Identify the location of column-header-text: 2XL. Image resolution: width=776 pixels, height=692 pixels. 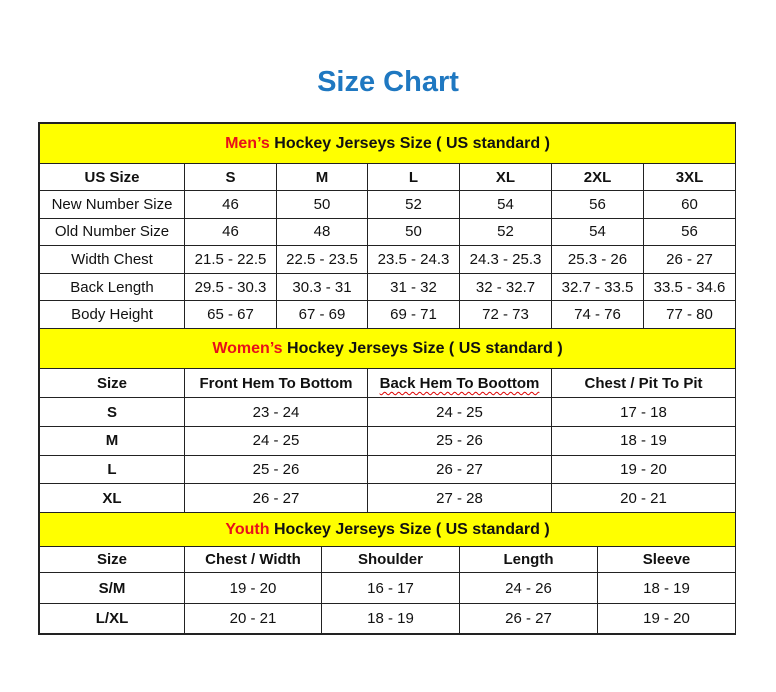
(597, 177).